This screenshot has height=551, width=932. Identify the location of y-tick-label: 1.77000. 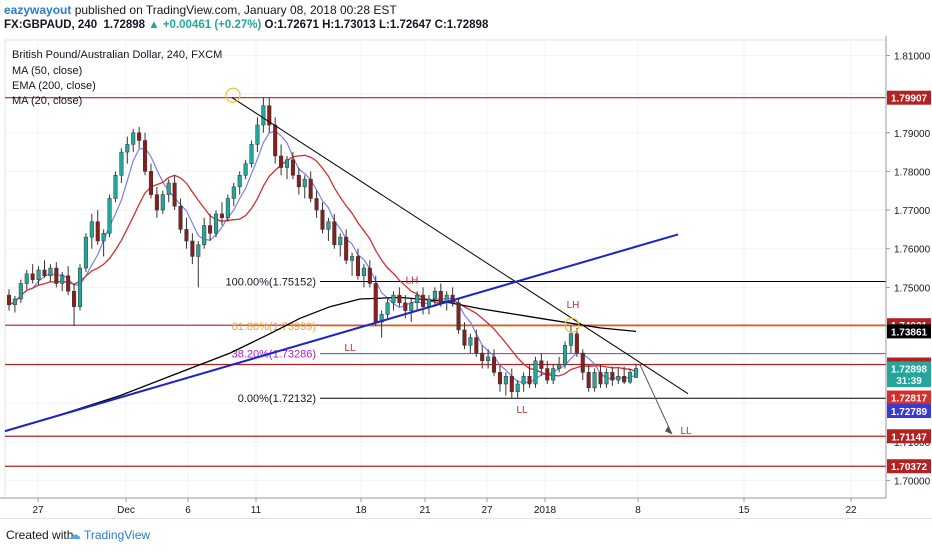
(912, 211).